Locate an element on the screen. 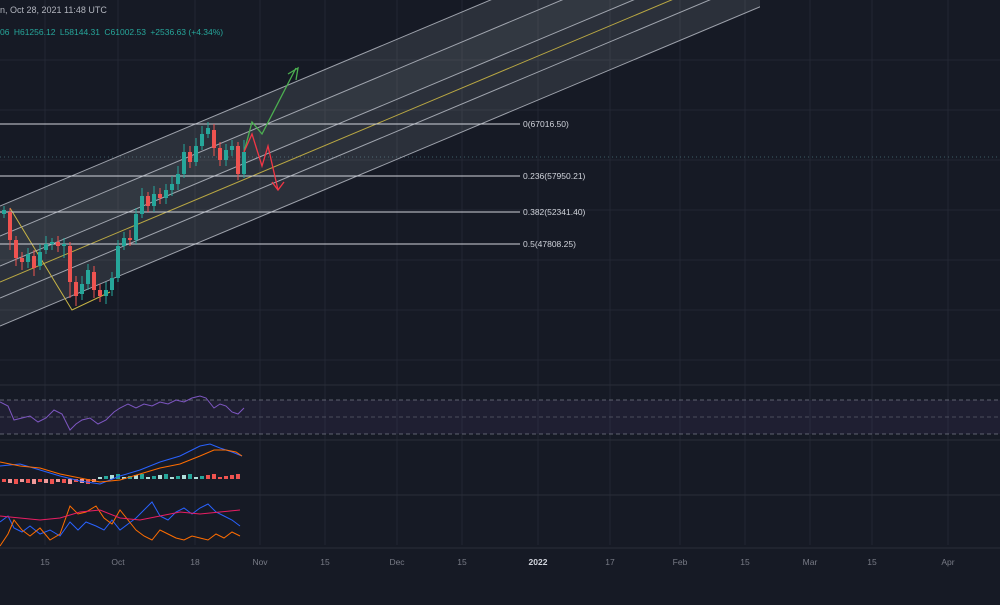 The width and height of the screenshot is (1000, 605). trend-anchor-line is located at coordinates (60, 259).